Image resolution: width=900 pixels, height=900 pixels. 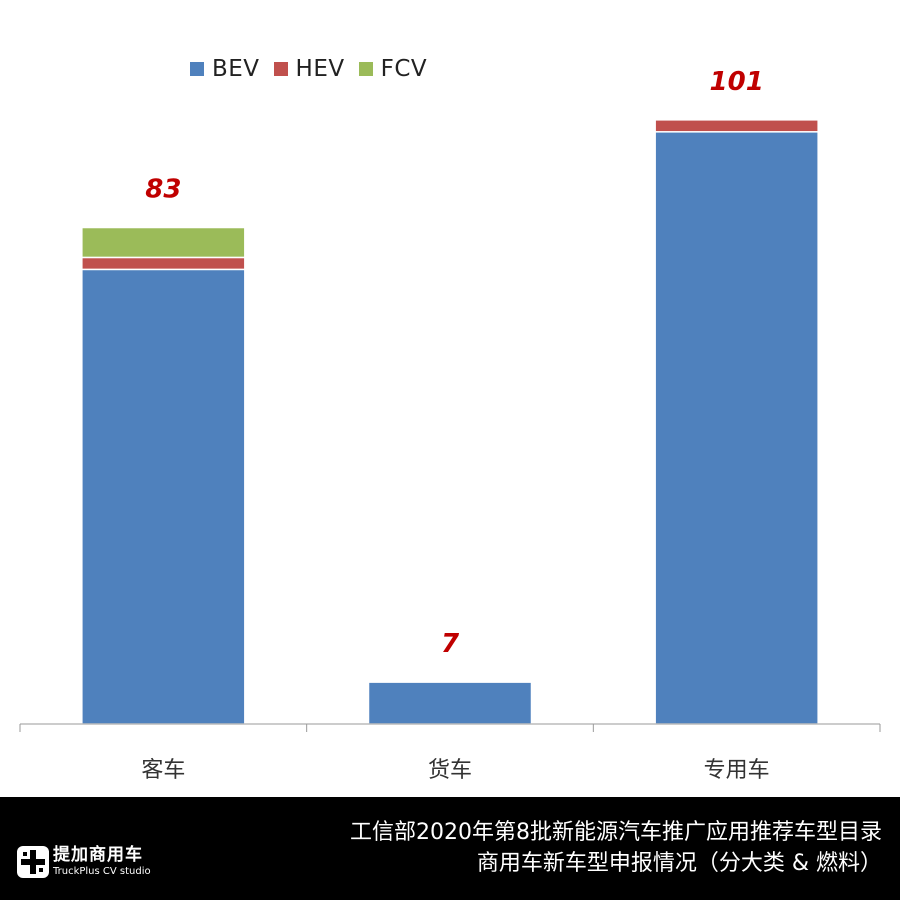 I want to click on truckplus-logo-icon, so click(x=33, y=862).